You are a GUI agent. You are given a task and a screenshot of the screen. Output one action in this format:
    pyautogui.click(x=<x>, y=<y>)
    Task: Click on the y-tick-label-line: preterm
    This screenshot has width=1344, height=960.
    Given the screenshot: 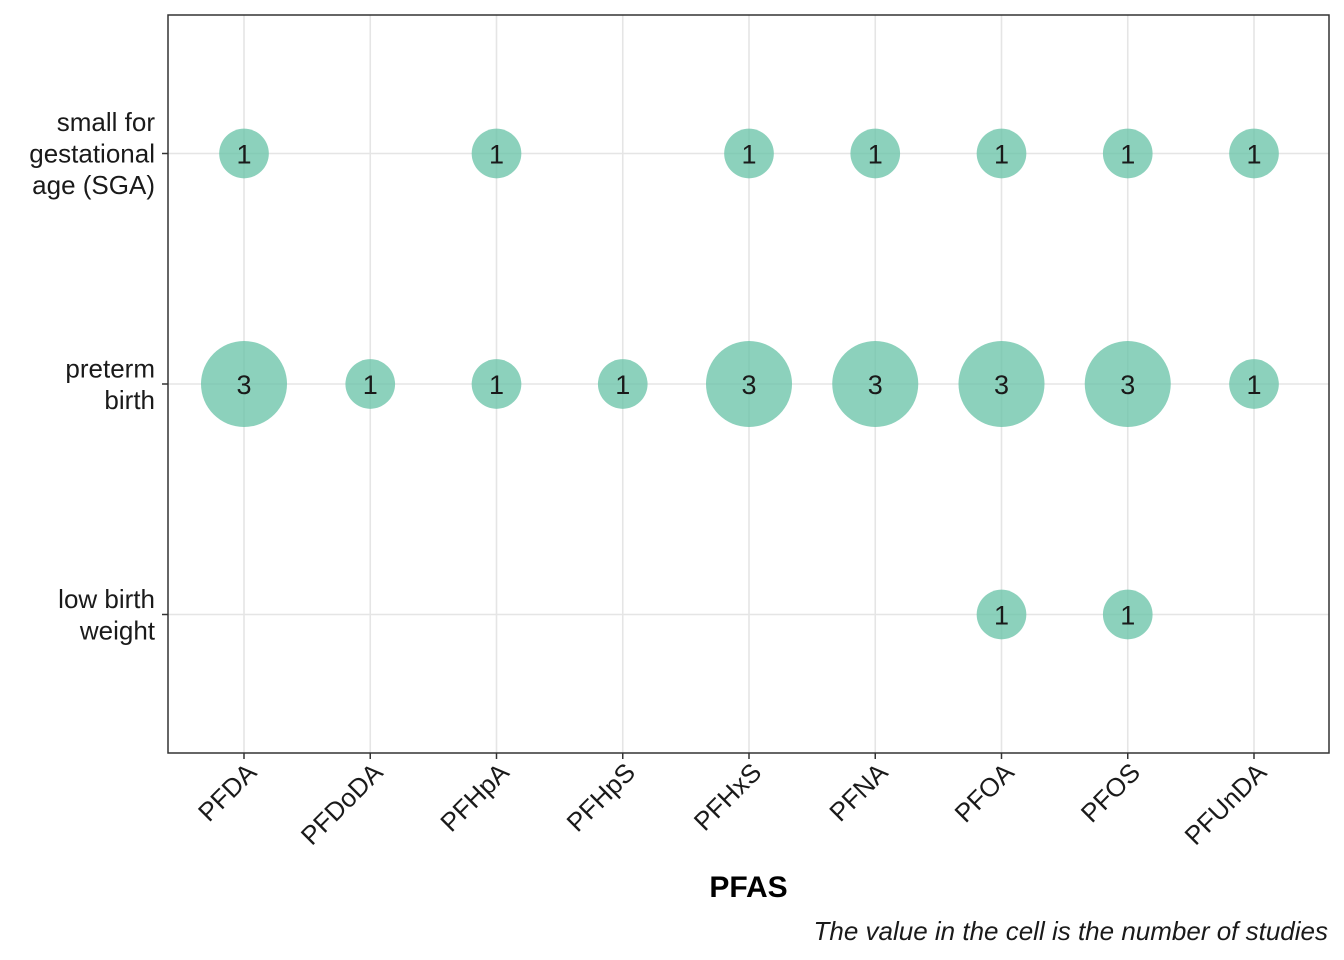 What is the action you would take?
    pyautogui.click(x=110, y=368)
    